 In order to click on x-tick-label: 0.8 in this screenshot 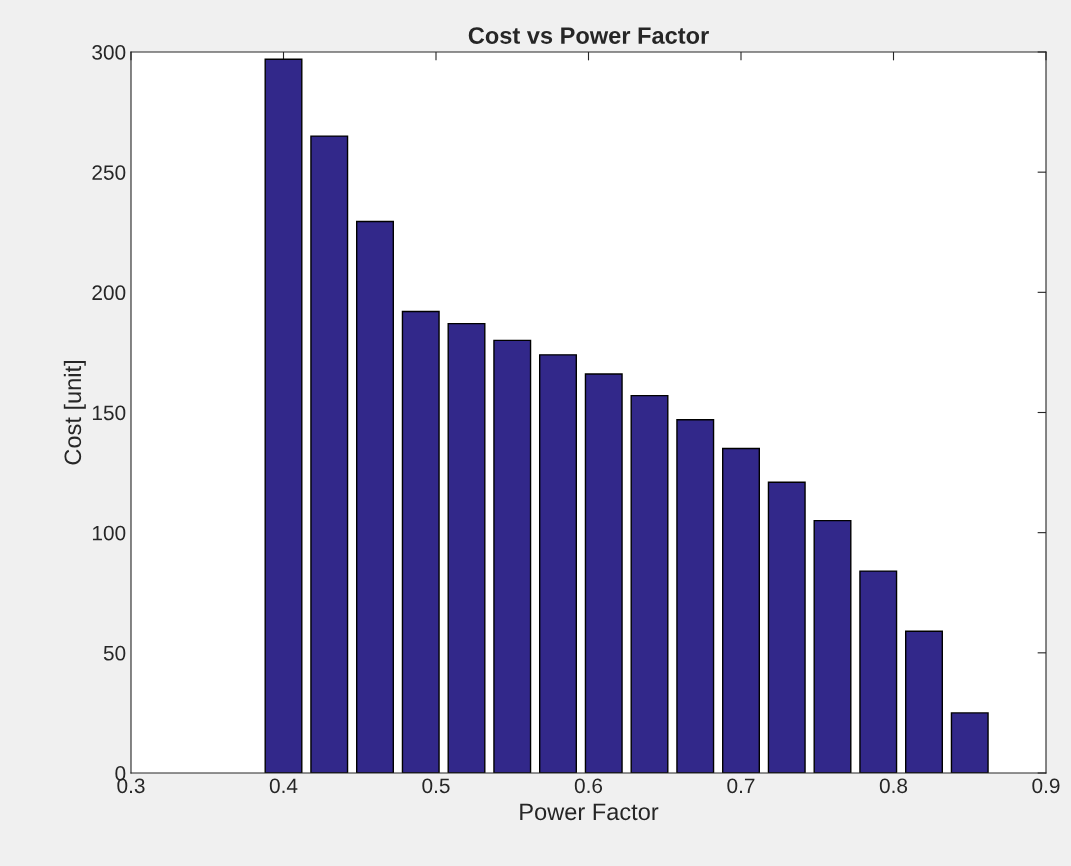, I will do `click(893, 786)`.